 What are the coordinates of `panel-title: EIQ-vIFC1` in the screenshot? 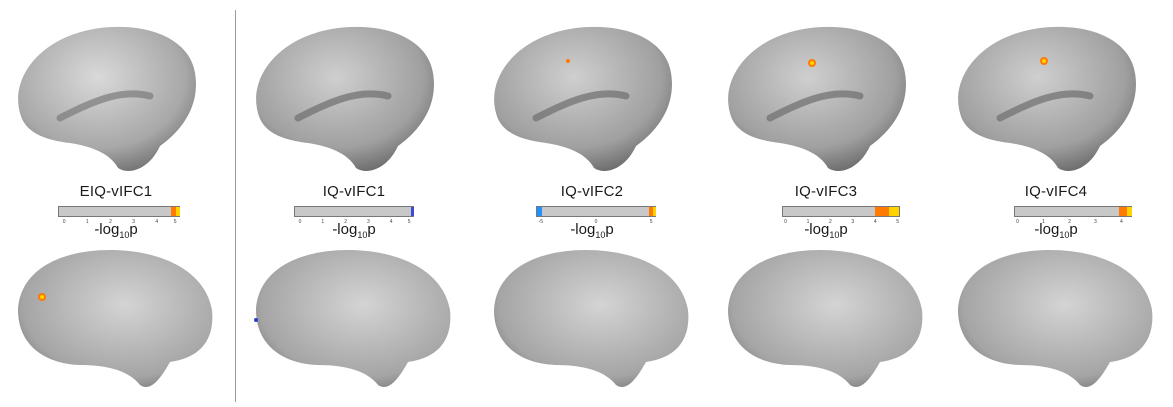 It's located at (116, 191).